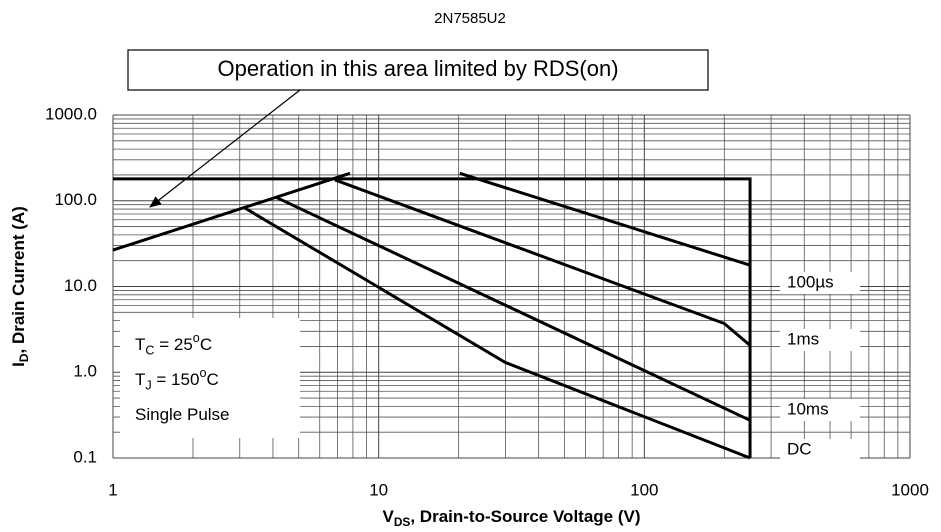 This screenshot has width=941, height=532. What do you see at coordinates (402, 522) in the screenshot?
I see `x-axis-label-subscript: DS` at bounding box center [402, 522].